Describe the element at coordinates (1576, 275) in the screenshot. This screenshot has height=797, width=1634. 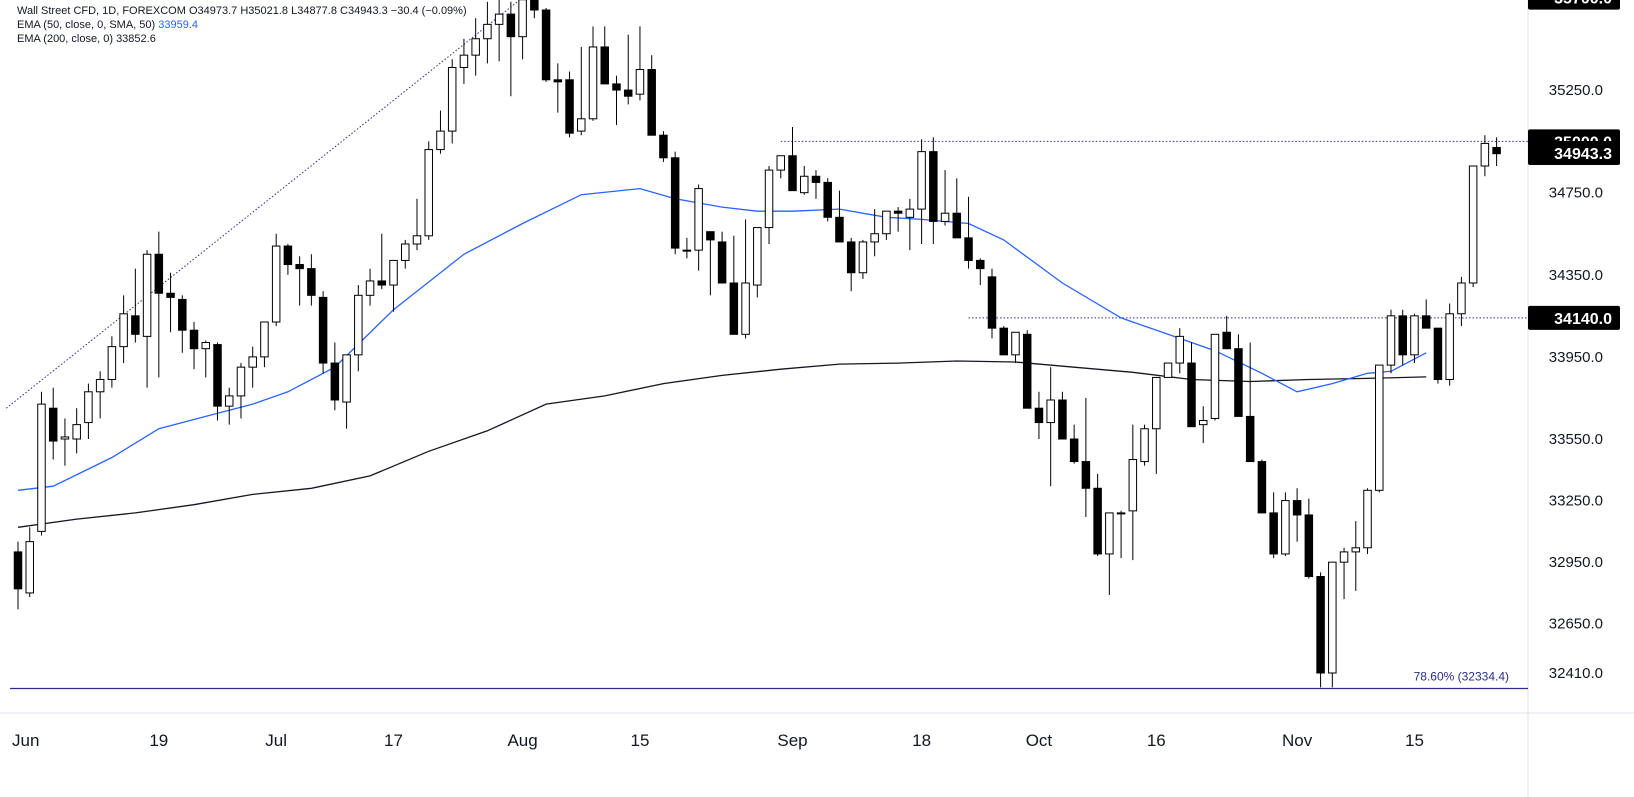
I see `y-tick-label: 34350.0` at that location.